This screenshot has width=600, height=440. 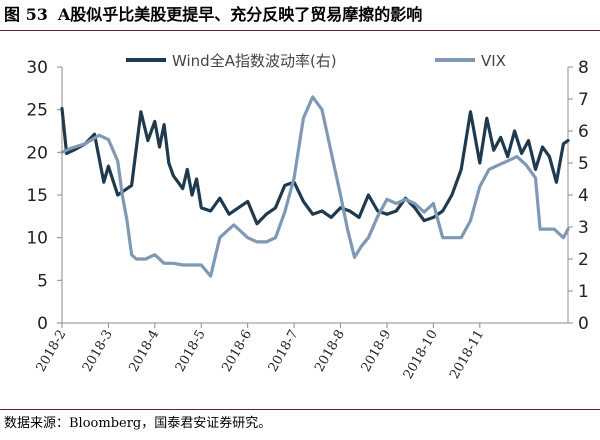 What do you see at coordinates (583, 260) in the screenshot?
I see `y-right-tick-label: 2` at bounding box center [583, 260].